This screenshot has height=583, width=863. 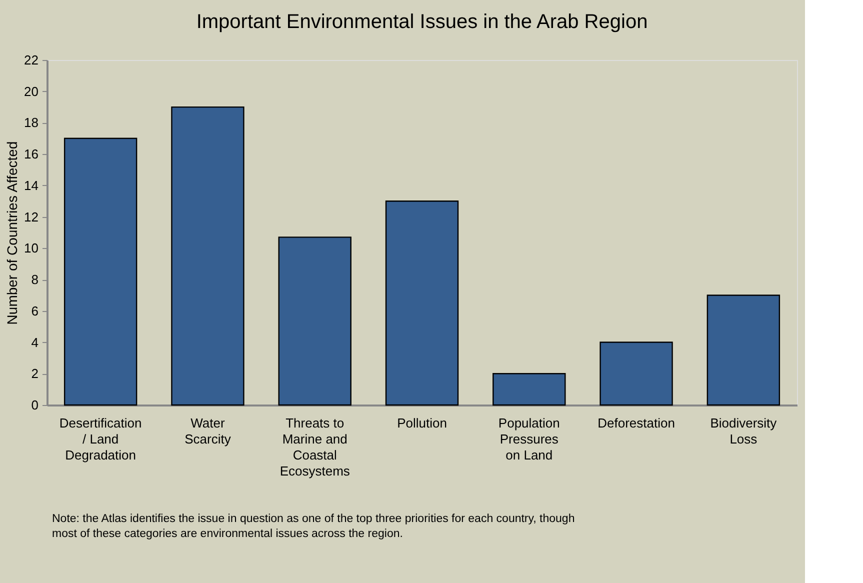 What do you see at coordinates (31, 91) in the screenshot?
I see `y-tick-label: 20` at bounding box center [31, 91].